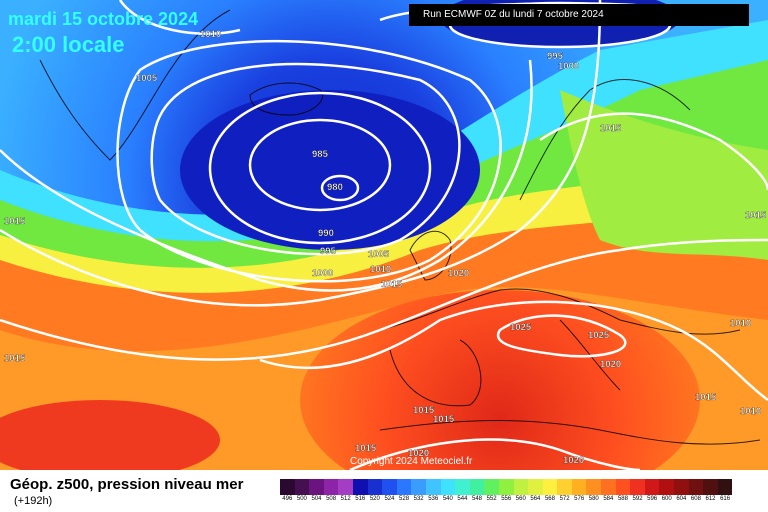 This screenshot has height=512, width=768. I want to click on legend-label: 528, so click(404, 499).